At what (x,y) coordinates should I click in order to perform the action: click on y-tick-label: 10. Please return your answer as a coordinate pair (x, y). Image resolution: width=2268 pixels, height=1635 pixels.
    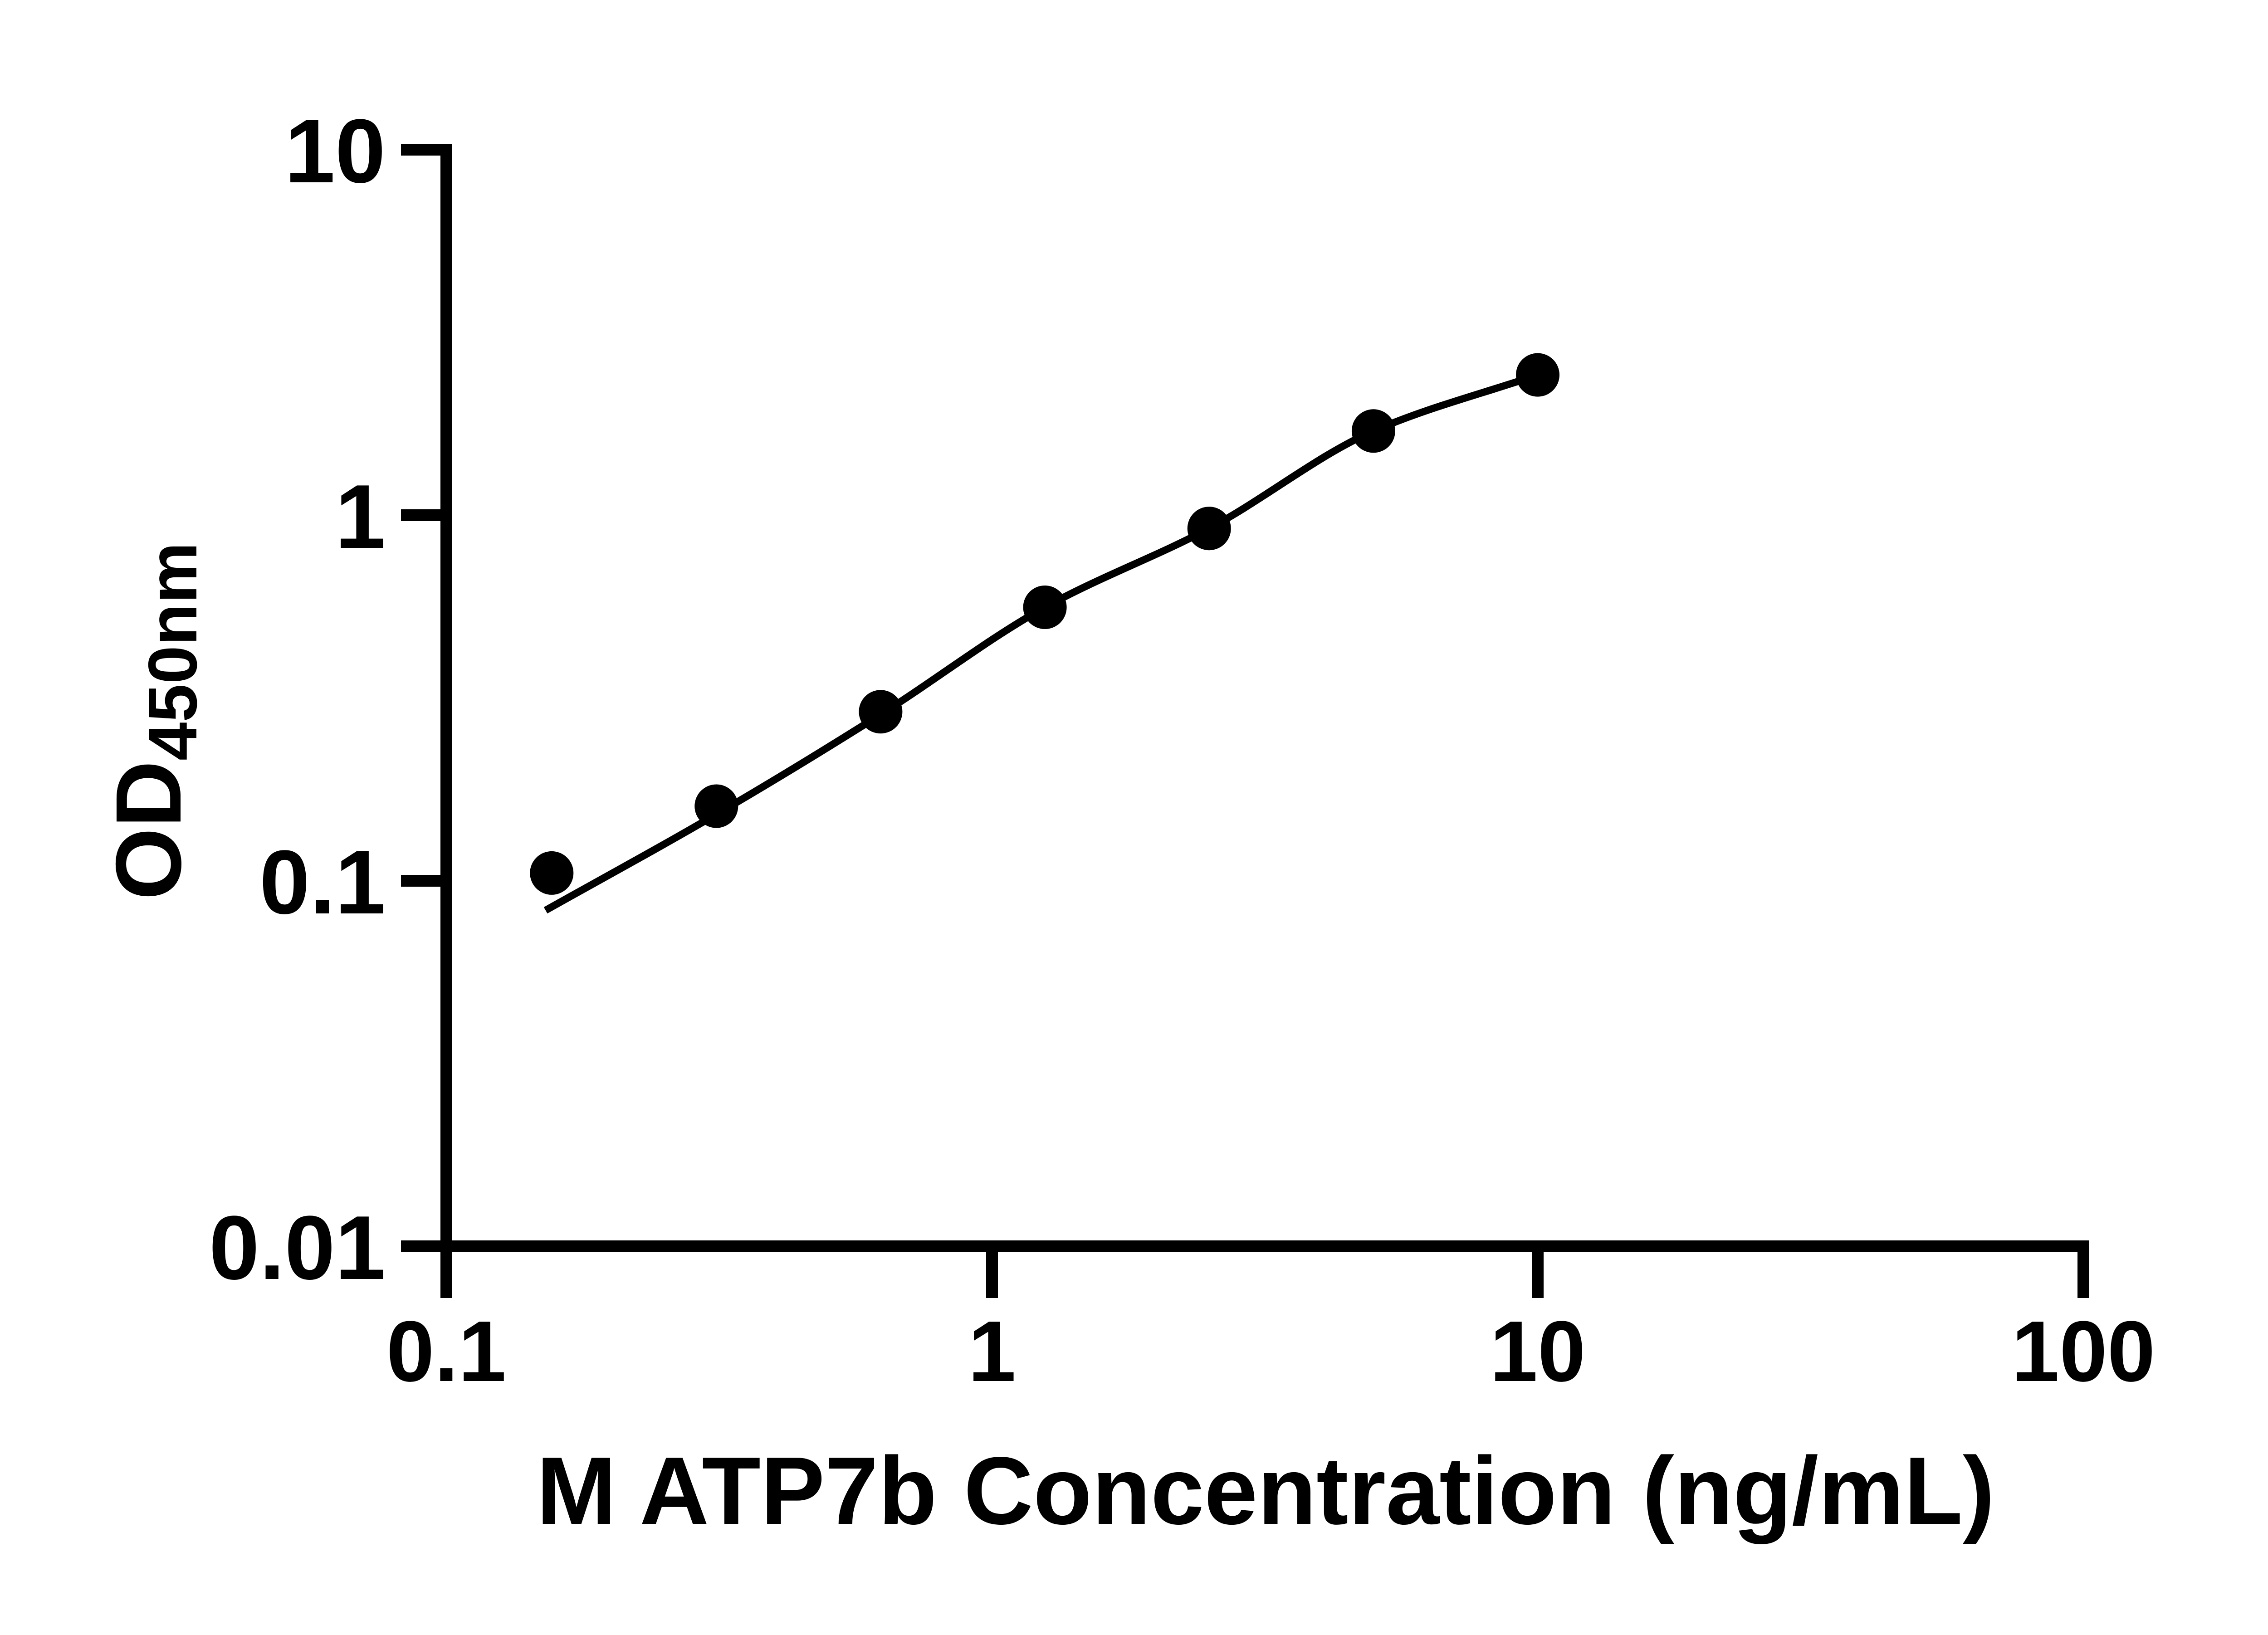
    Looking at the image, I should click on (336, 152).